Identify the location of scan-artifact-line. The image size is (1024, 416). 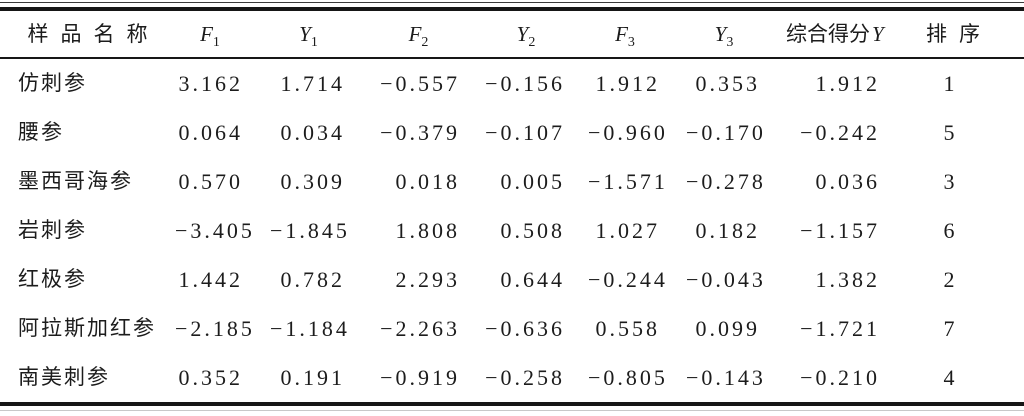
(512, 410).